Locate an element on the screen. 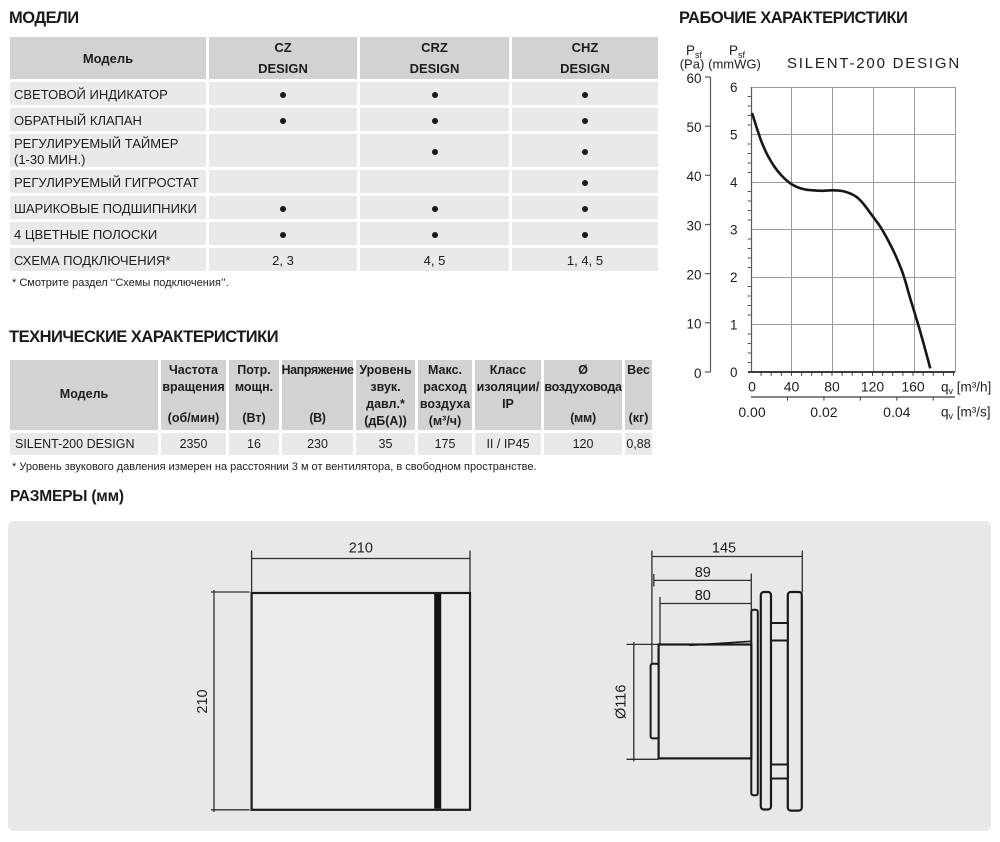  svg-text: 30 is located at coordinates (693, 225).